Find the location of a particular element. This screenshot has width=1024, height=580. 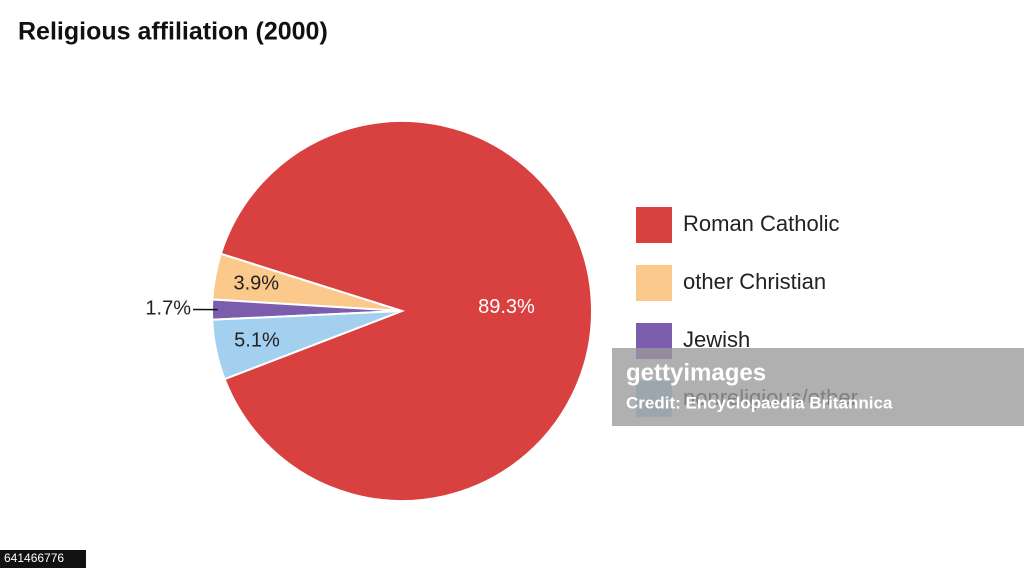

pie-slice is located at coordinates (307, 345).